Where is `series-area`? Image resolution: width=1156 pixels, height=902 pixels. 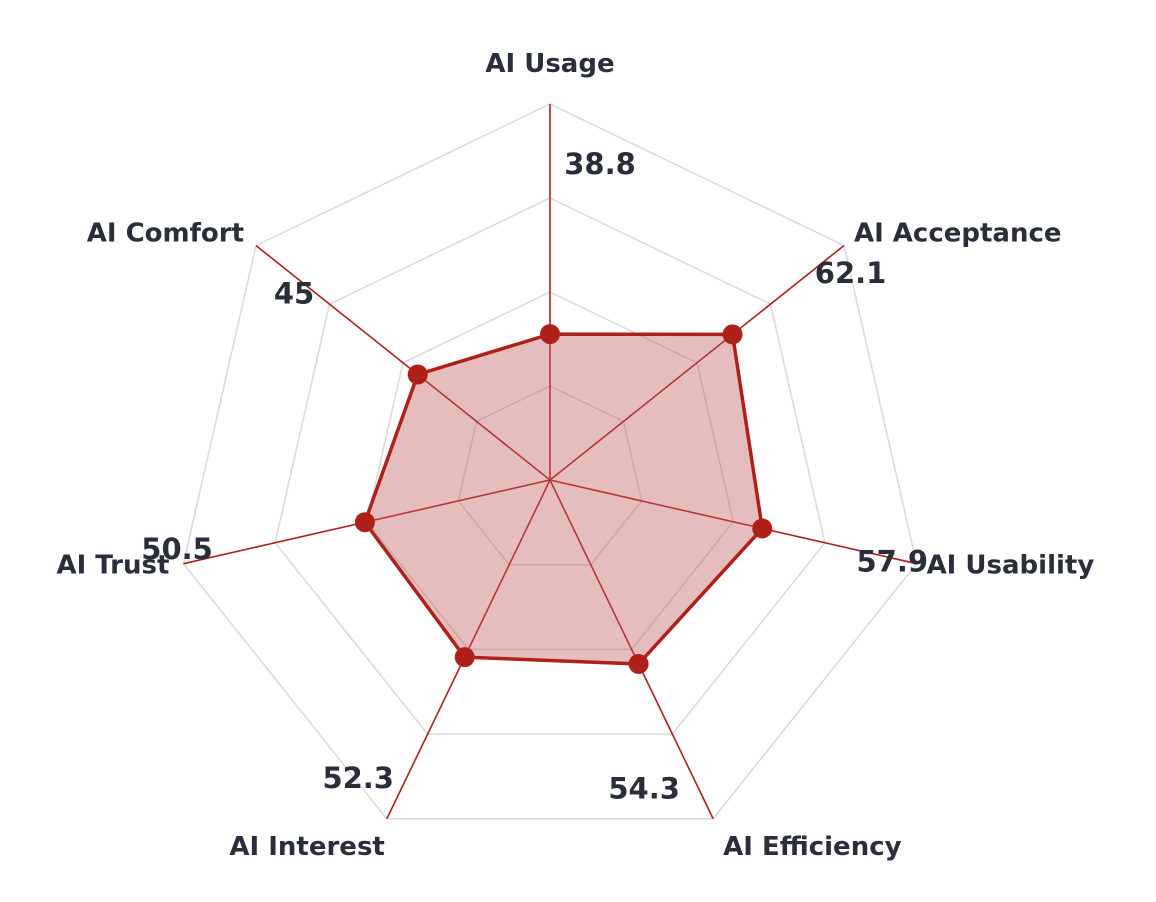 series-area is located at coordinates (563, 499).